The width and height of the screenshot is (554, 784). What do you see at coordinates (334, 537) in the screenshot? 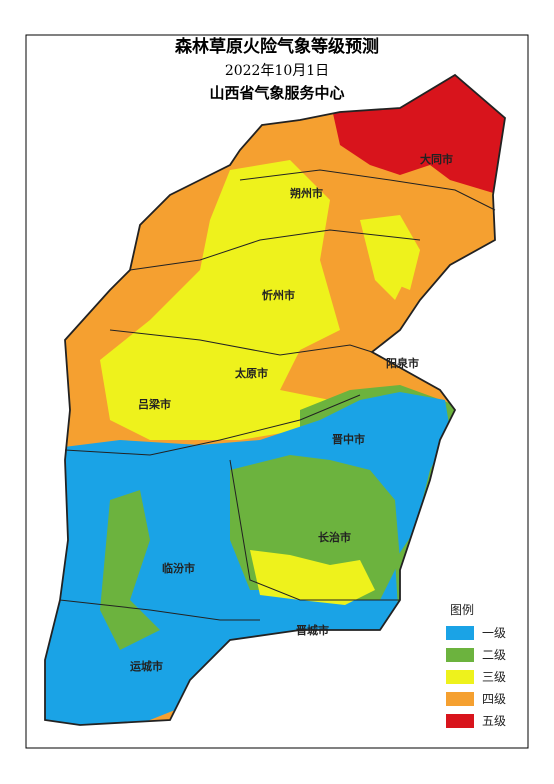
I see `city-label: 长治市` at bounding box center [334, 537].